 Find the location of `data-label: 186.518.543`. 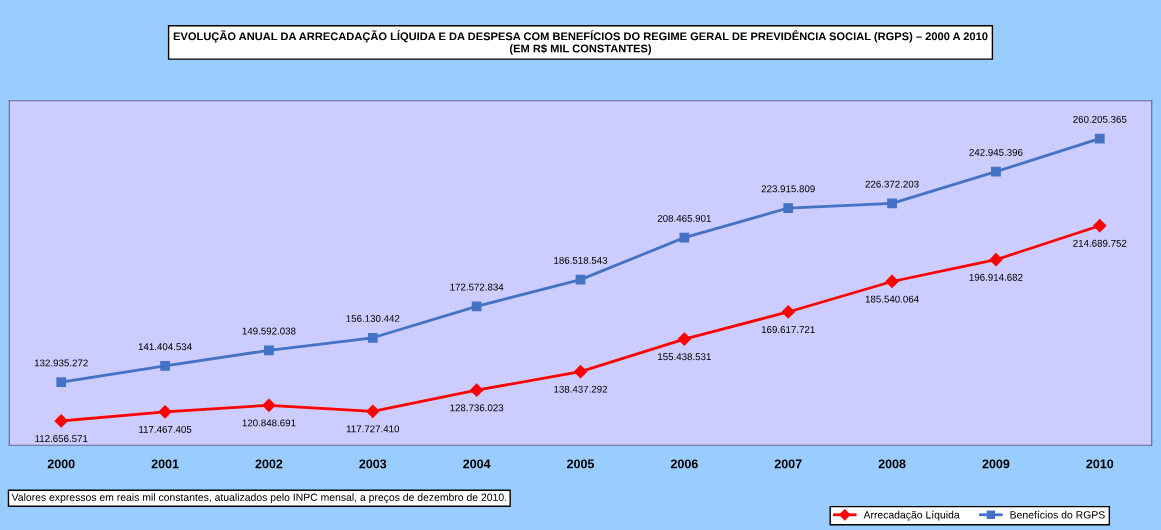

data-label: 186.518.543 is located at coordinates (581, 260).